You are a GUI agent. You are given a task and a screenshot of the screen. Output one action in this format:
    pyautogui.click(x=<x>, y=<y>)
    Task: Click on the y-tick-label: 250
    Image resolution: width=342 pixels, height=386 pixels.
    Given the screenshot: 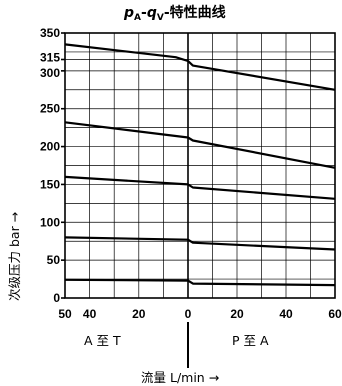 What is the action you would take?
    pyautogui.click(x=50, y=109)
    